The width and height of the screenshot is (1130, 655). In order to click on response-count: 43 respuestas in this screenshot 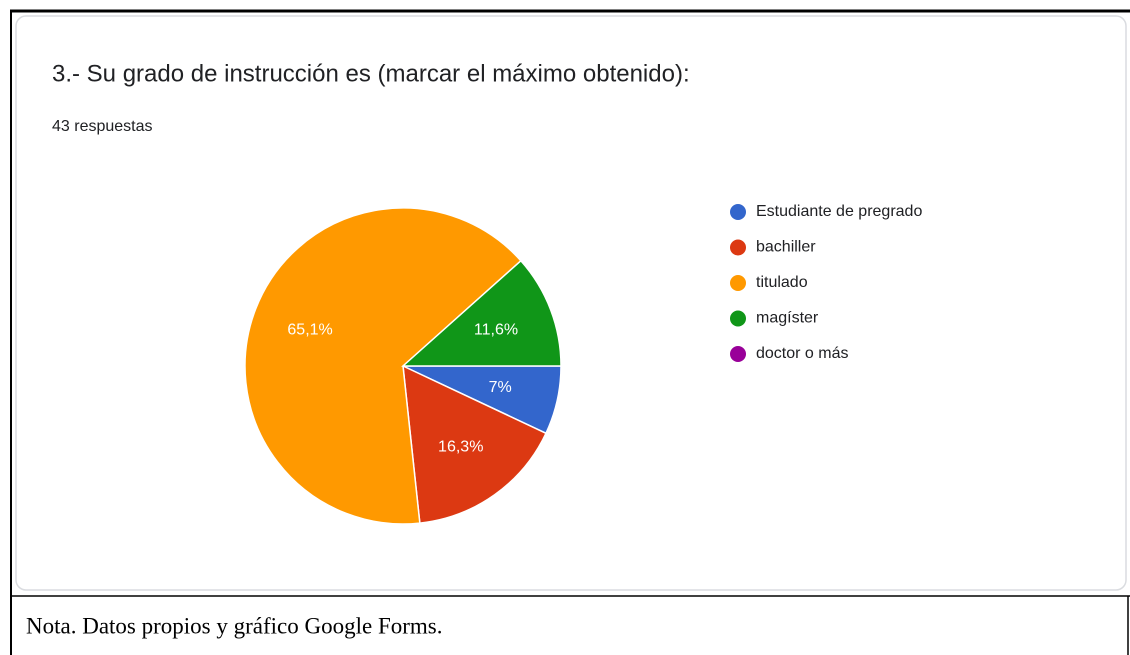, I will do `click(102, 126)`.